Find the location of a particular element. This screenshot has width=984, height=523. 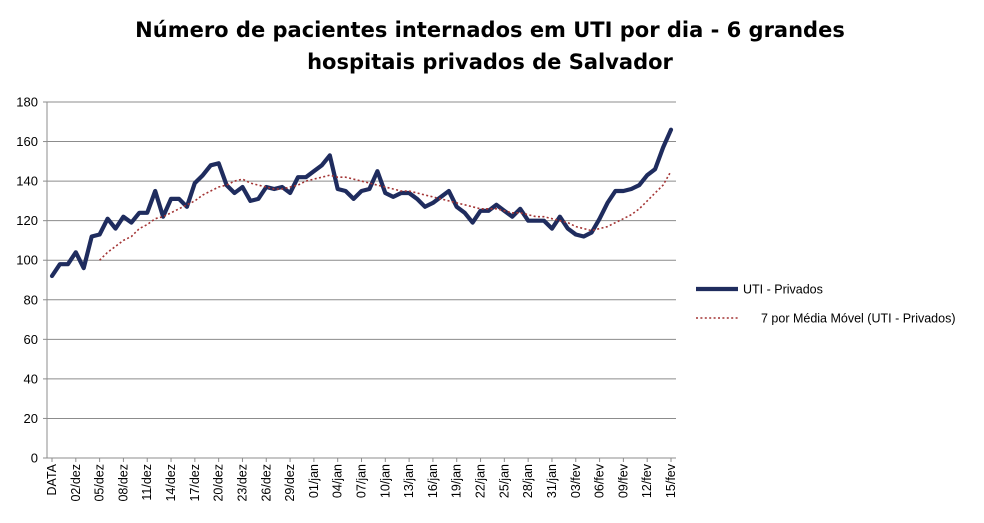

x-tick-label: 13/jan is located at coordinates (409, 481).